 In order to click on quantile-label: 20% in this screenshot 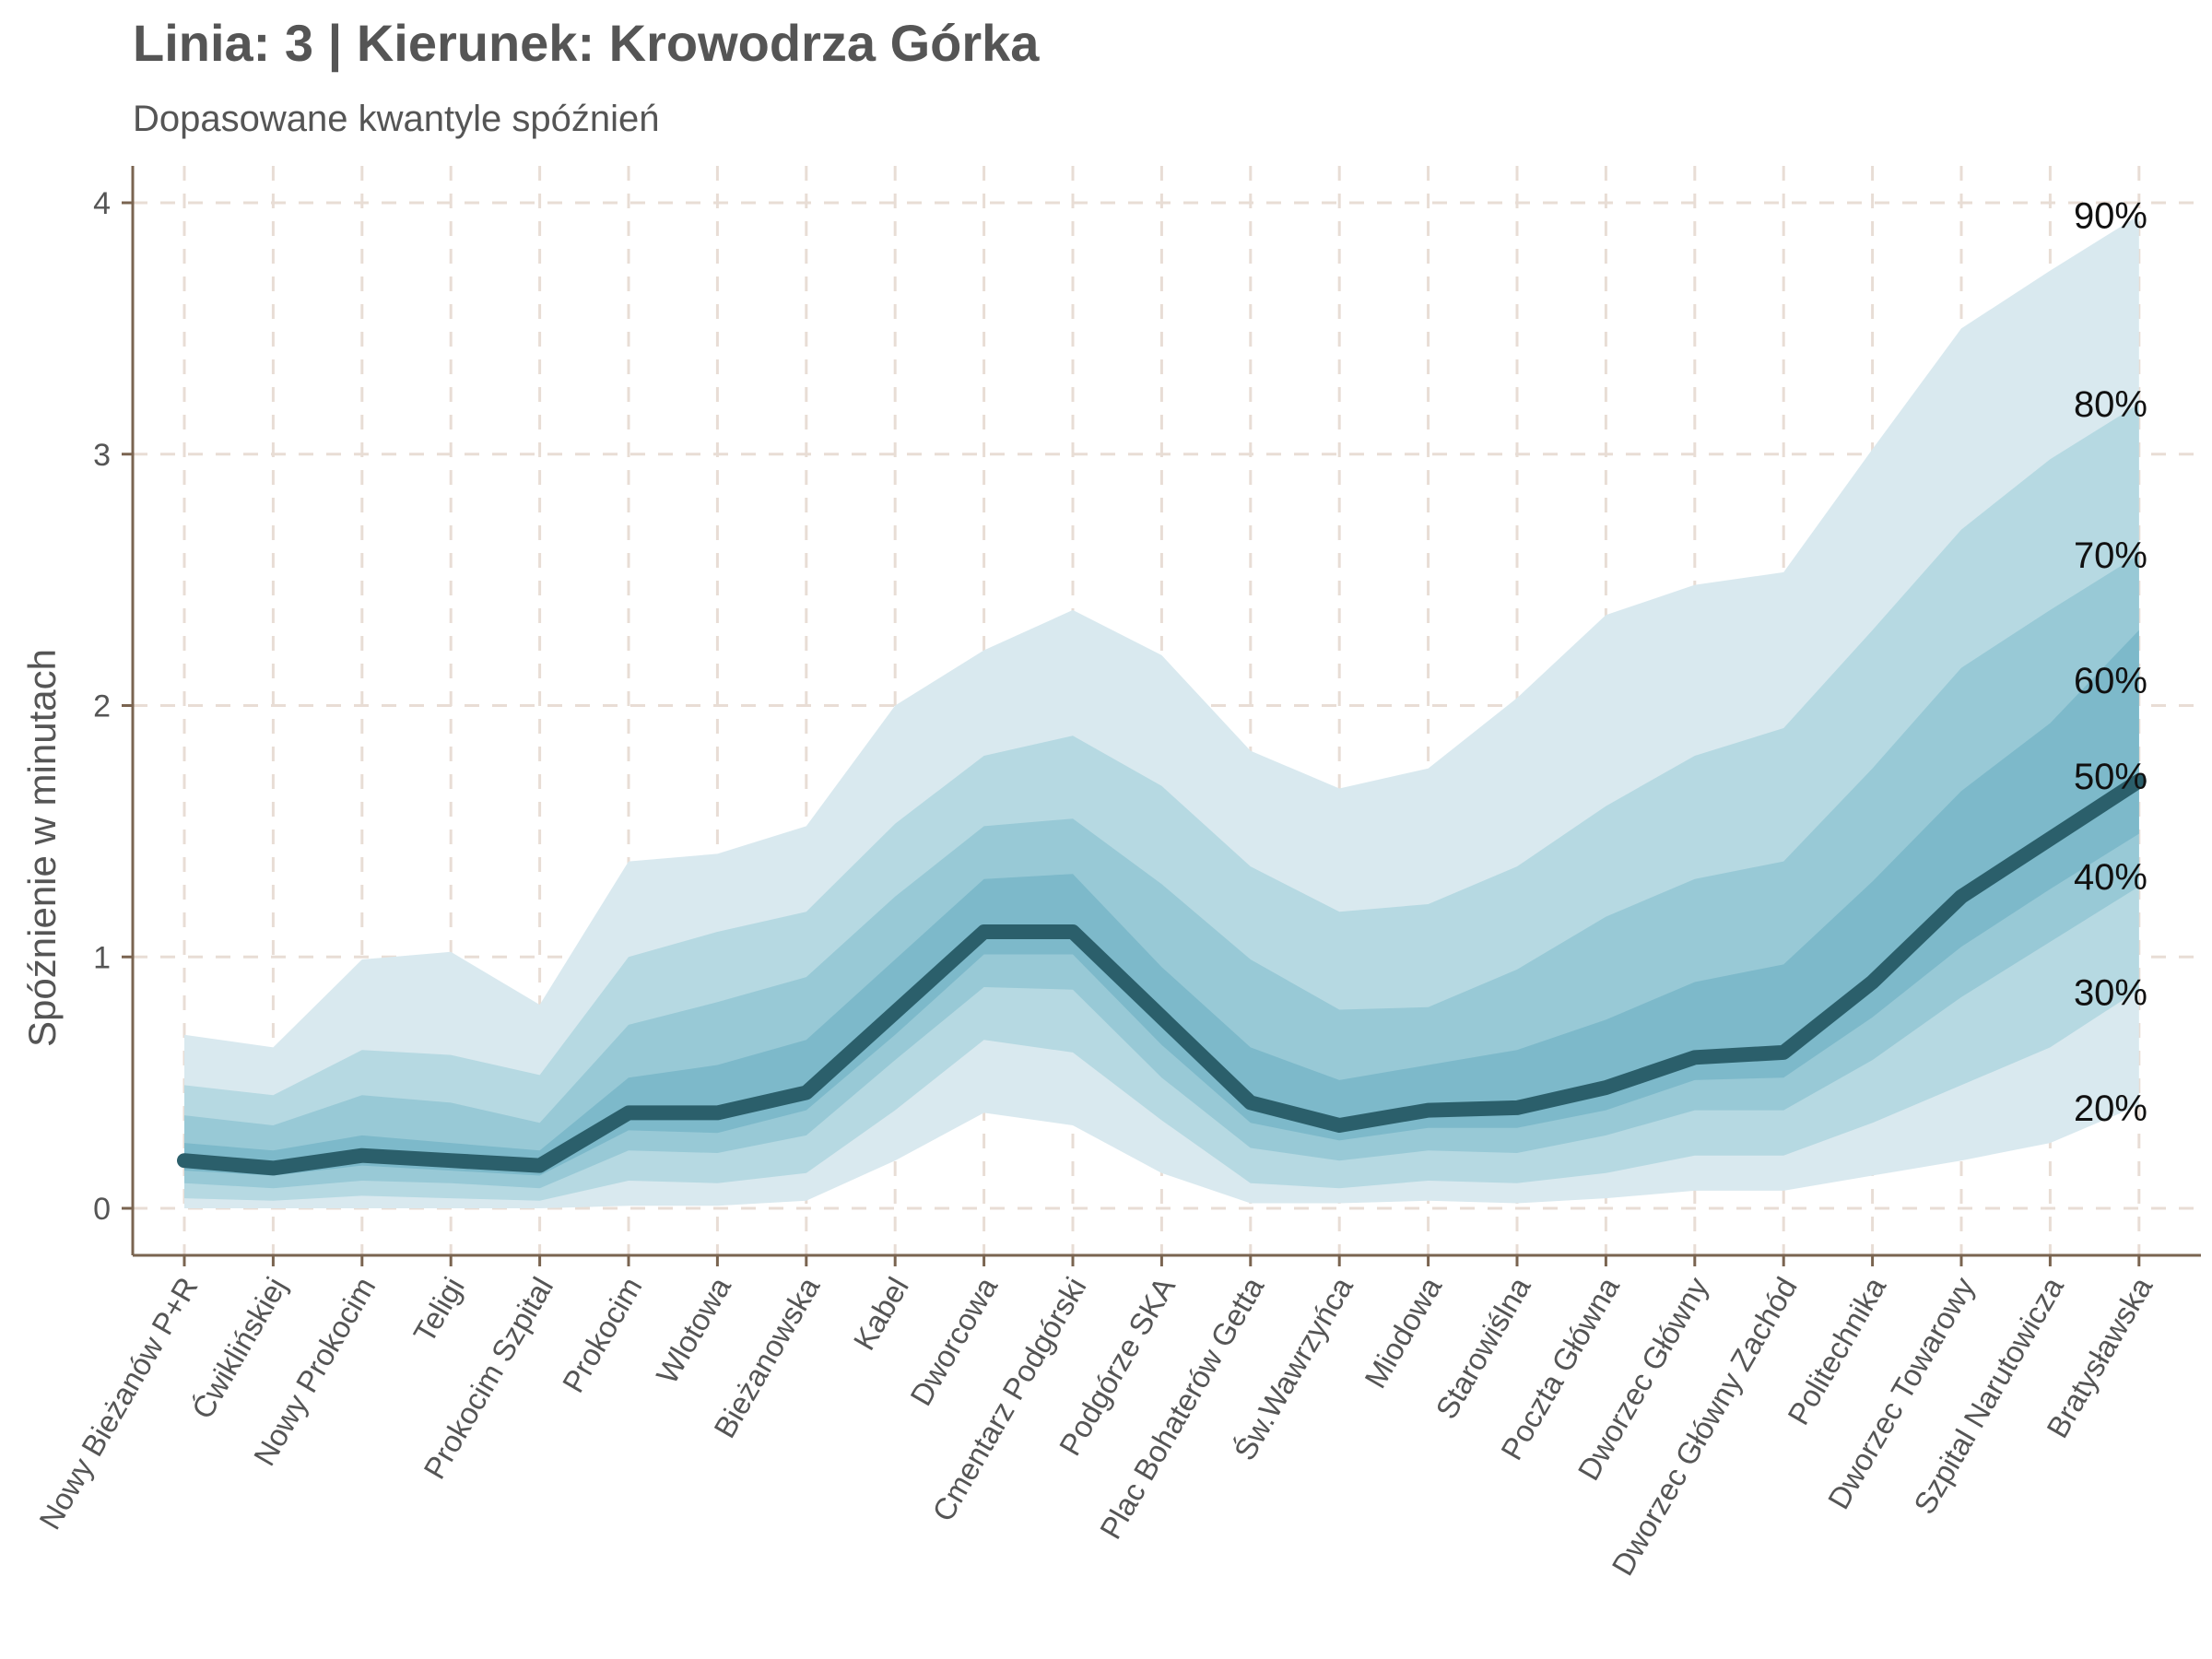, I will do `click(2110, 1108)`.